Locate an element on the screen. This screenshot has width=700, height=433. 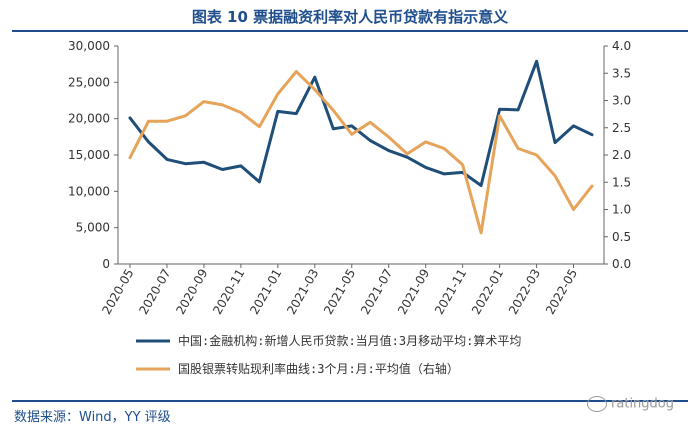
x-tick-label: 2021-07 is located at coordinates (376, 292).